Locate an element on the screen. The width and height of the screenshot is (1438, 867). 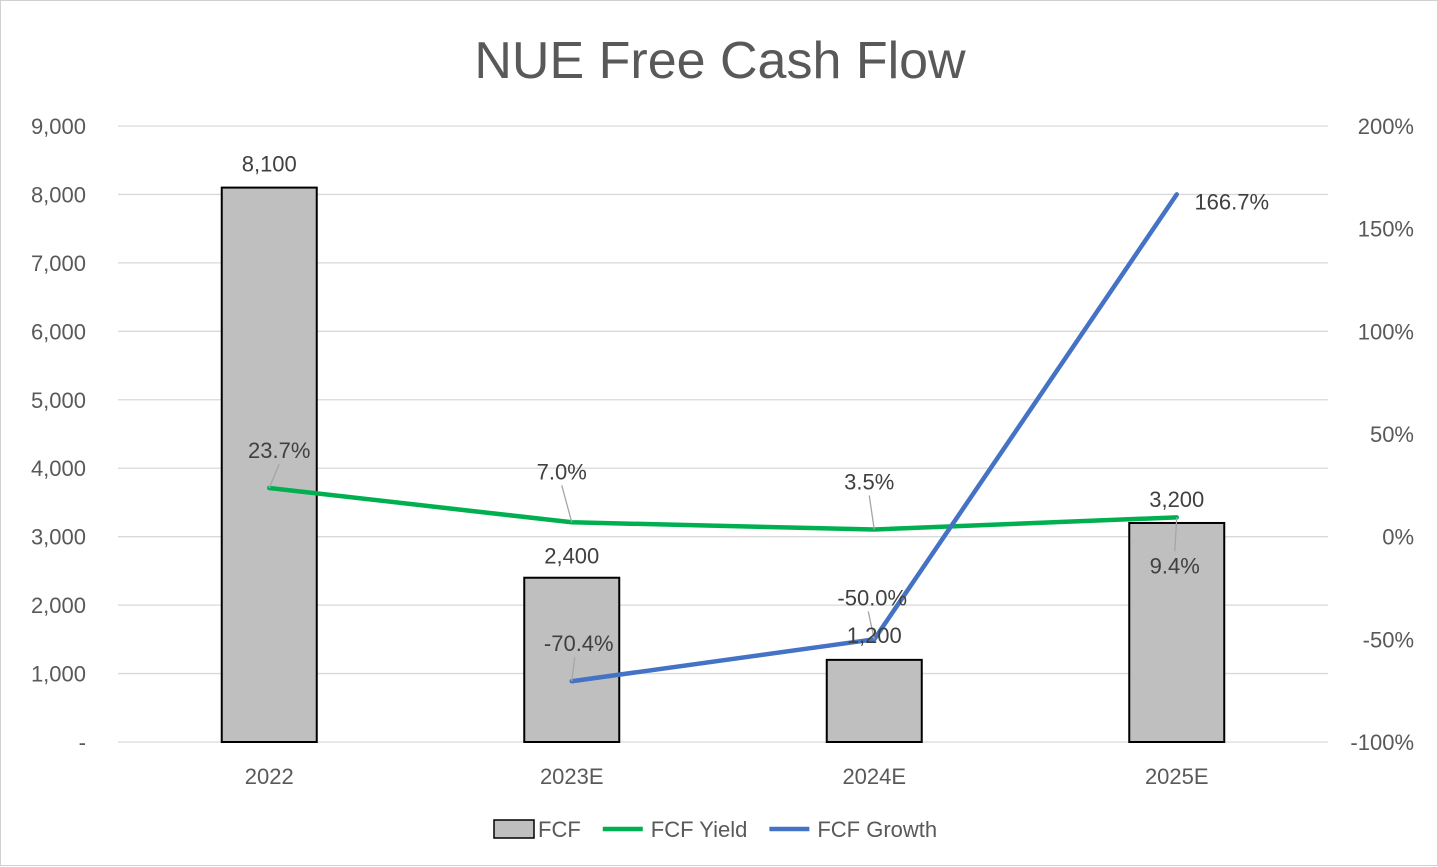
fcf-data-label: 1,200 is located at coordinates (874, 635).